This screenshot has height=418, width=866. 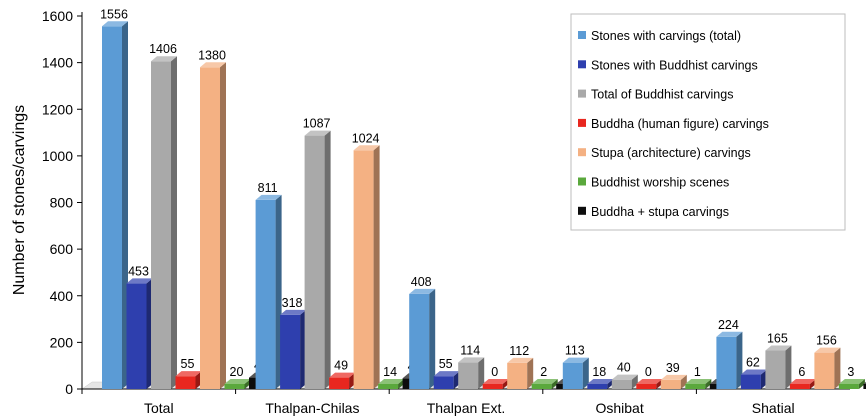 What do you see at coordinates (19, 200) in the screenshot?
I see `y-axis-title: Number of stones/carvings` at bounding box center [19, 200].